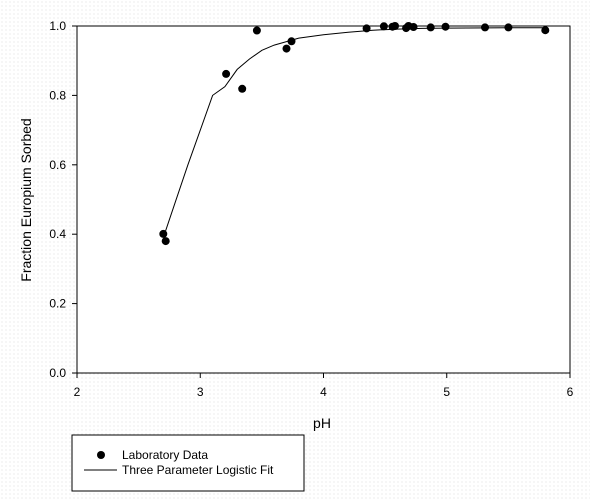 The width and height of the screenshot is (590, 500). I want to click on legend-label-laboratory-data: Laboratory Data, so click(165, 455).